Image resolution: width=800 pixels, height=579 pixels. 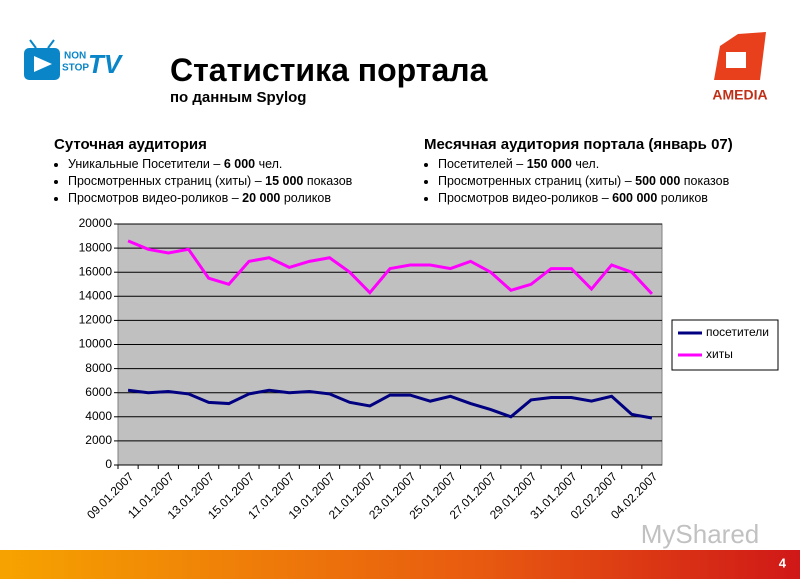 I want to click on y-tick-label: 2000, so click(x=98, y=440).